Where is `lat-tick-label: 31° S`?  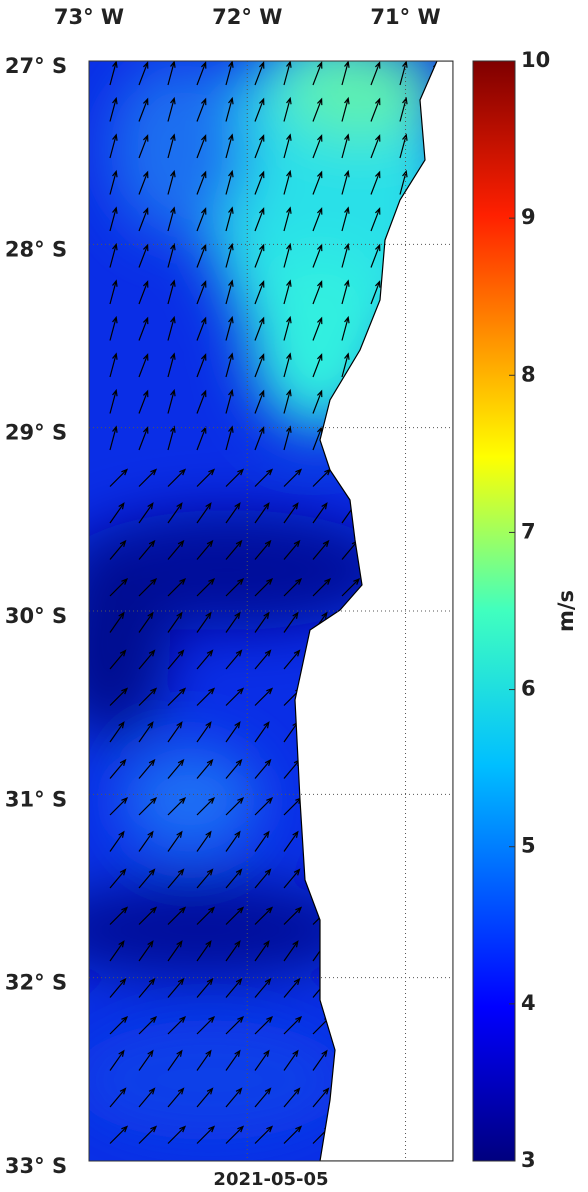 lat-tick-label: 31° S is located at coordinates (36, 799).